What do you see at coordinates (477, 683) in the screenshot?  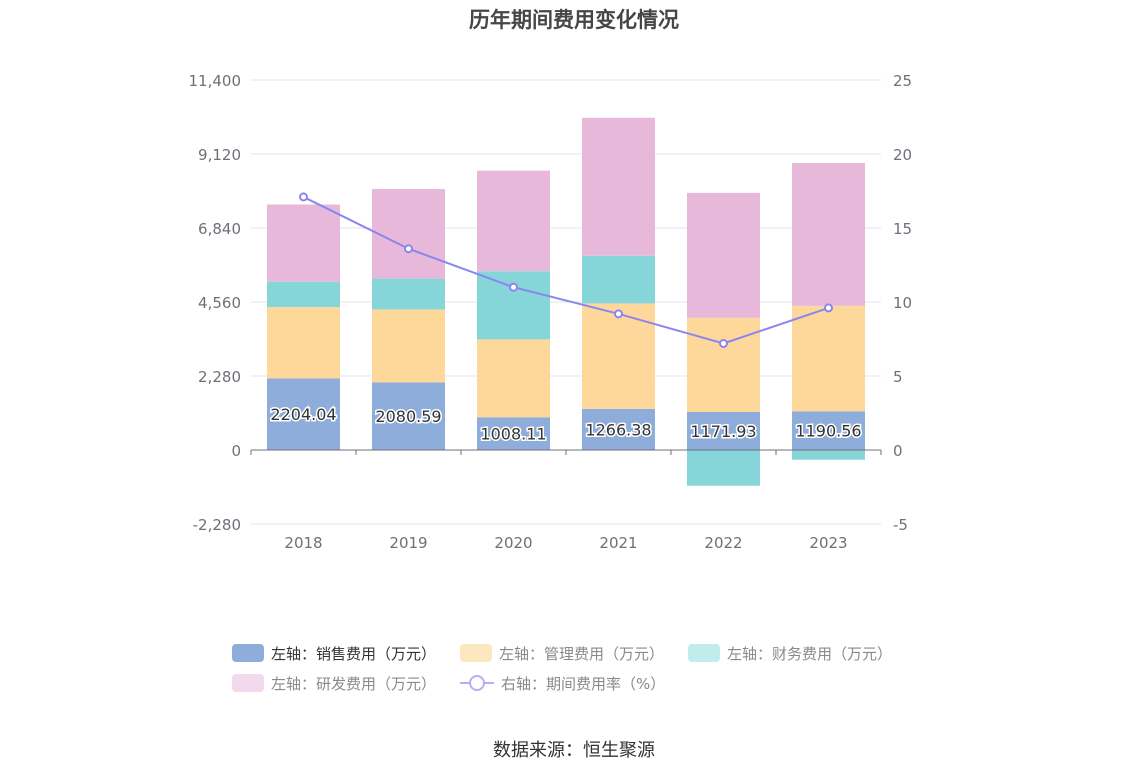 I see `legend-line-icon` at bounding box center [477, 683].